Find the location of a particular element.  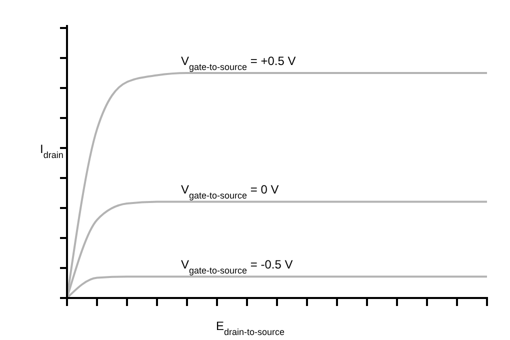

x-axis-title: E$_{drain-to-source}$ is located at coordinates (250, 328).